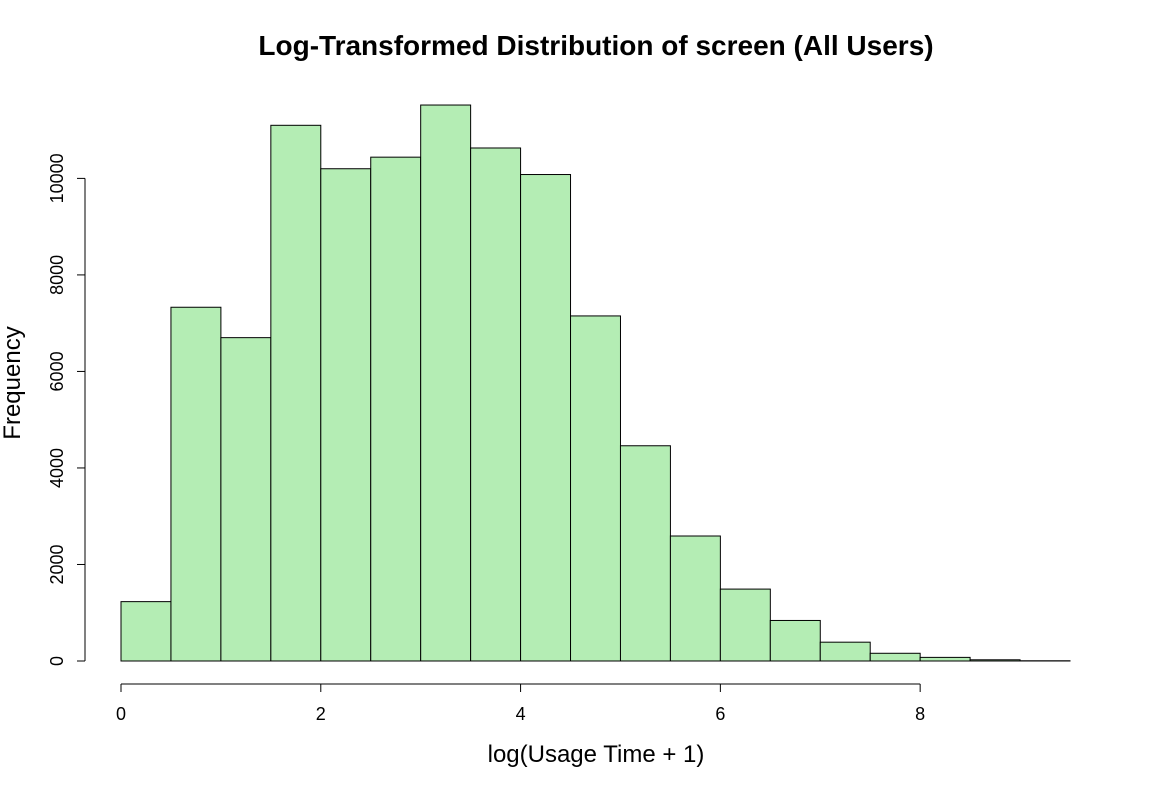  Describe the element at coordinates (57, 178) in the screenshot. I see `y-axis-tick-label: 10000` at that location.